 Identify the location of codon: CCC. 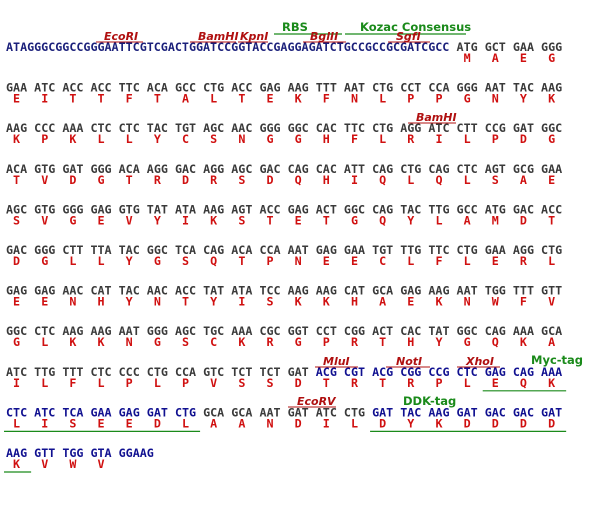
(44, 128).